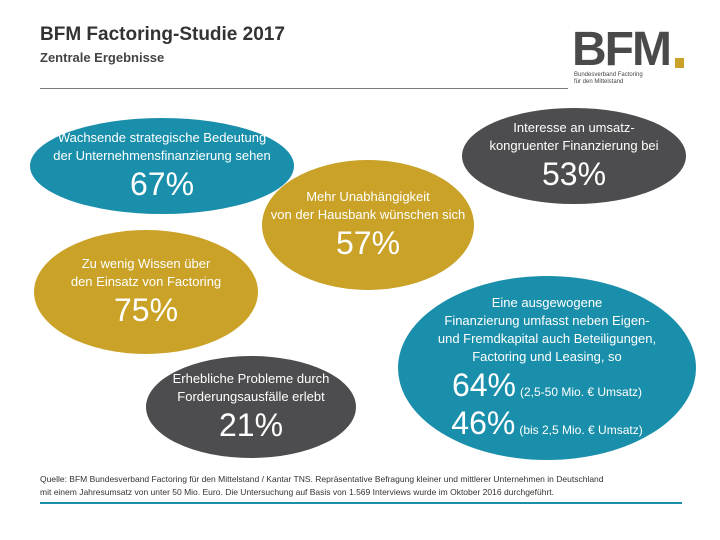 The image size is (720, 540). Describe the element at coordinates (547, 356) in the screenshot. I see `bubble-text-line4: Factoring und Leasing, so` at that location.